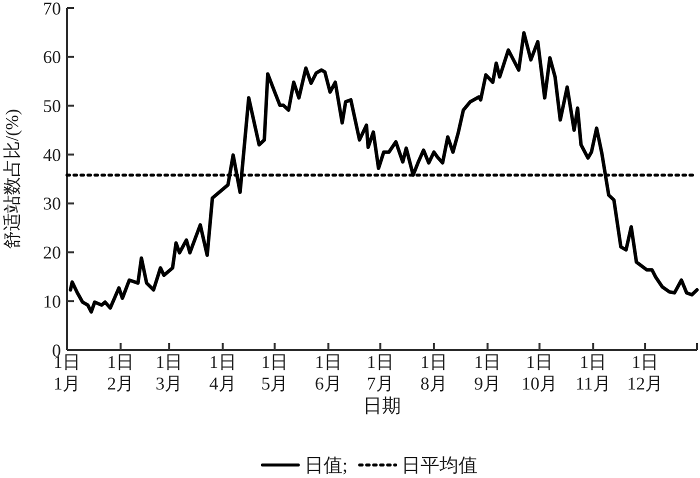  Describe the element at coordinates (12, 179) in the screenshot. I see `y-axis-title: 舒适站数占比/(%)` at that location.